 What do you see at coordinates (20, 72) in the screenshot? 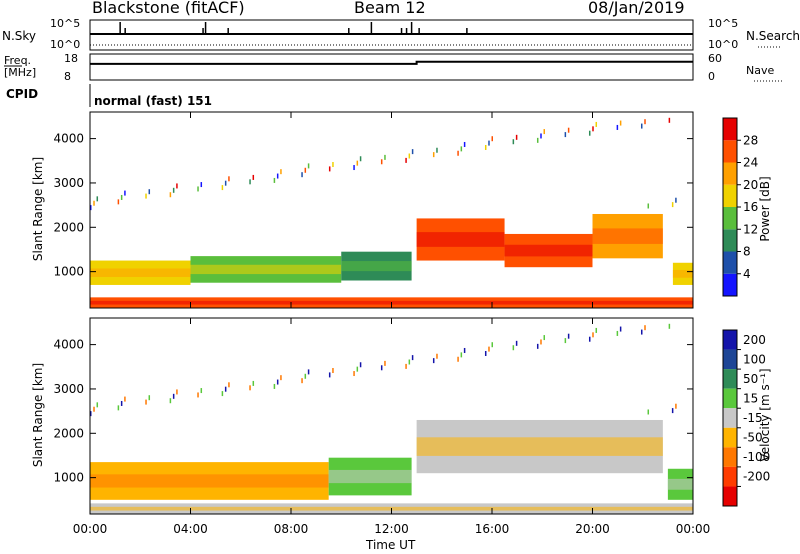
I see `freq-label-2: [MHz]` at bounding box center [20, 72].